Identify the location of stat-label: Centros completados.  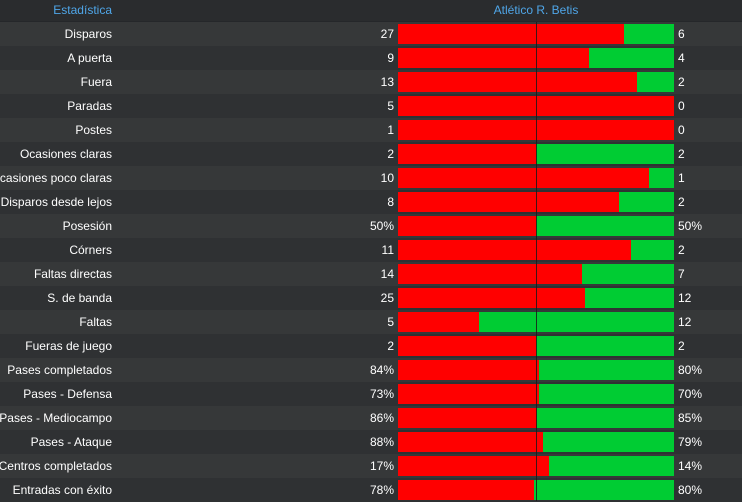
(56, 466).